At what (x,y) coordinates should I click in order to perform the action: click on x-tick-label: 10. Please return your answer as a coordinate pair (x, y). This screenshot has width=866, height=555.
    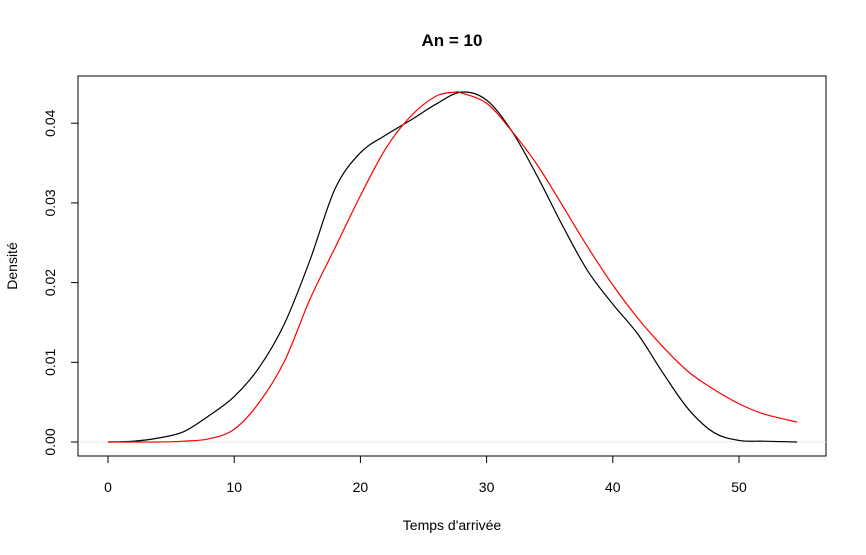
    Looking at the image, I should click on (234, 487).